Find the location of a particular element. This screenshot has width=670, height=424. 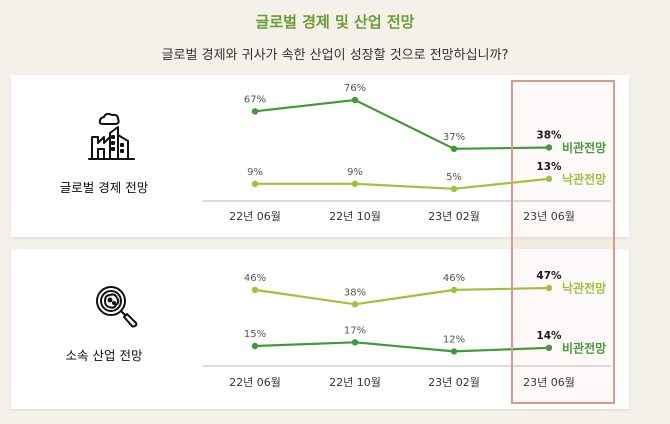

data-label: 15% is located at coordinates (255, 334).